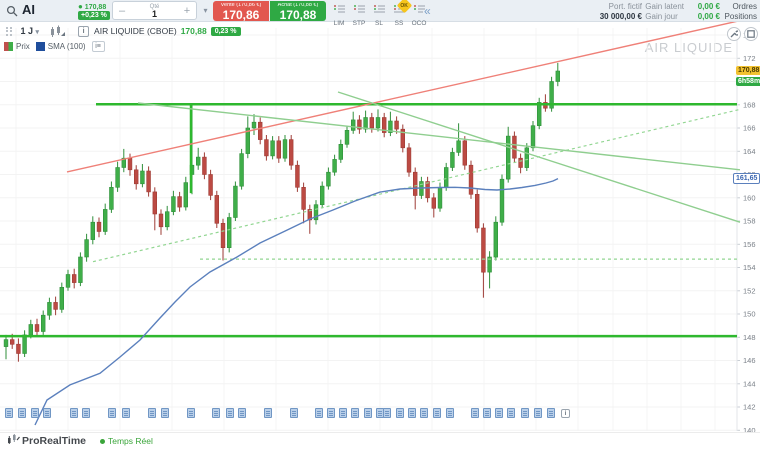 The image size is (760, 449). What do you see at coordinates (57, 31) in the screenshot?
I see `chart-style-icon` at bounding box center [57, 31].